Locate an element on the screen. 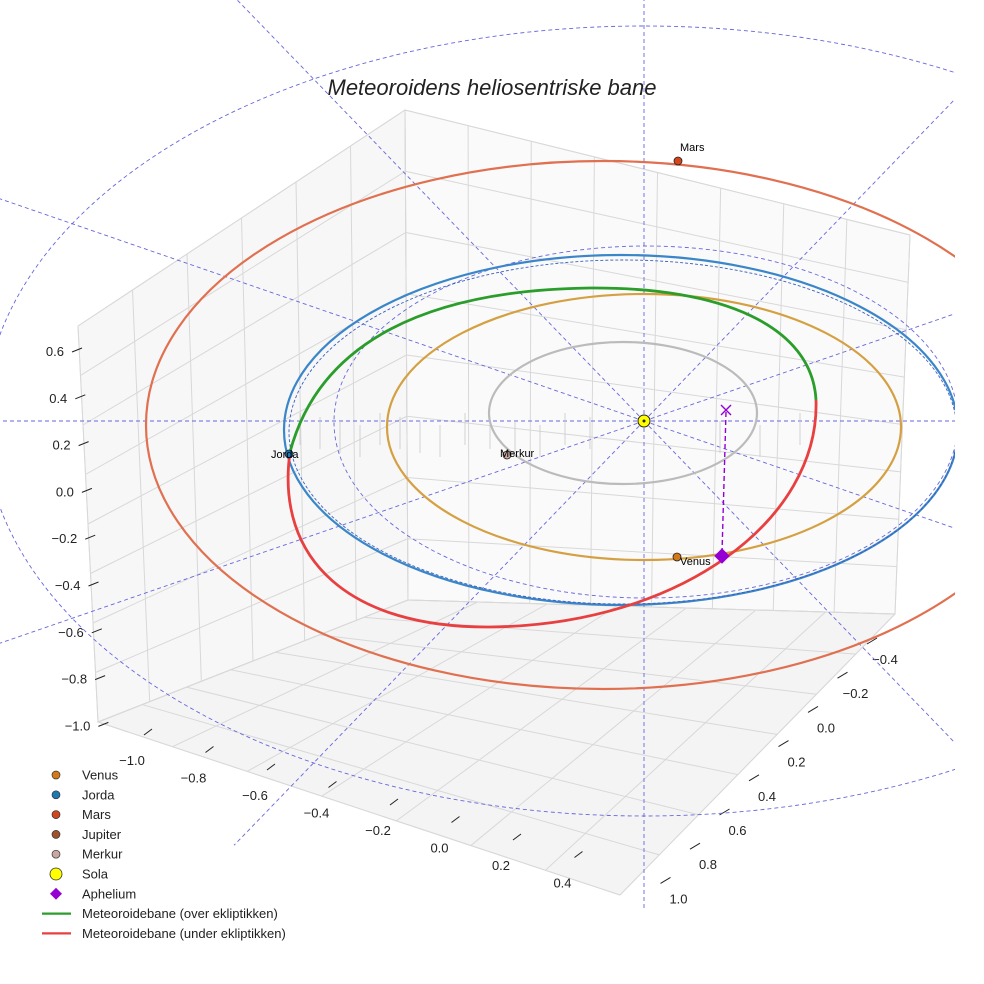 This screenshot has height=984, width=984. z-tick-label: 0.4 is located at coordinates (58, 398).